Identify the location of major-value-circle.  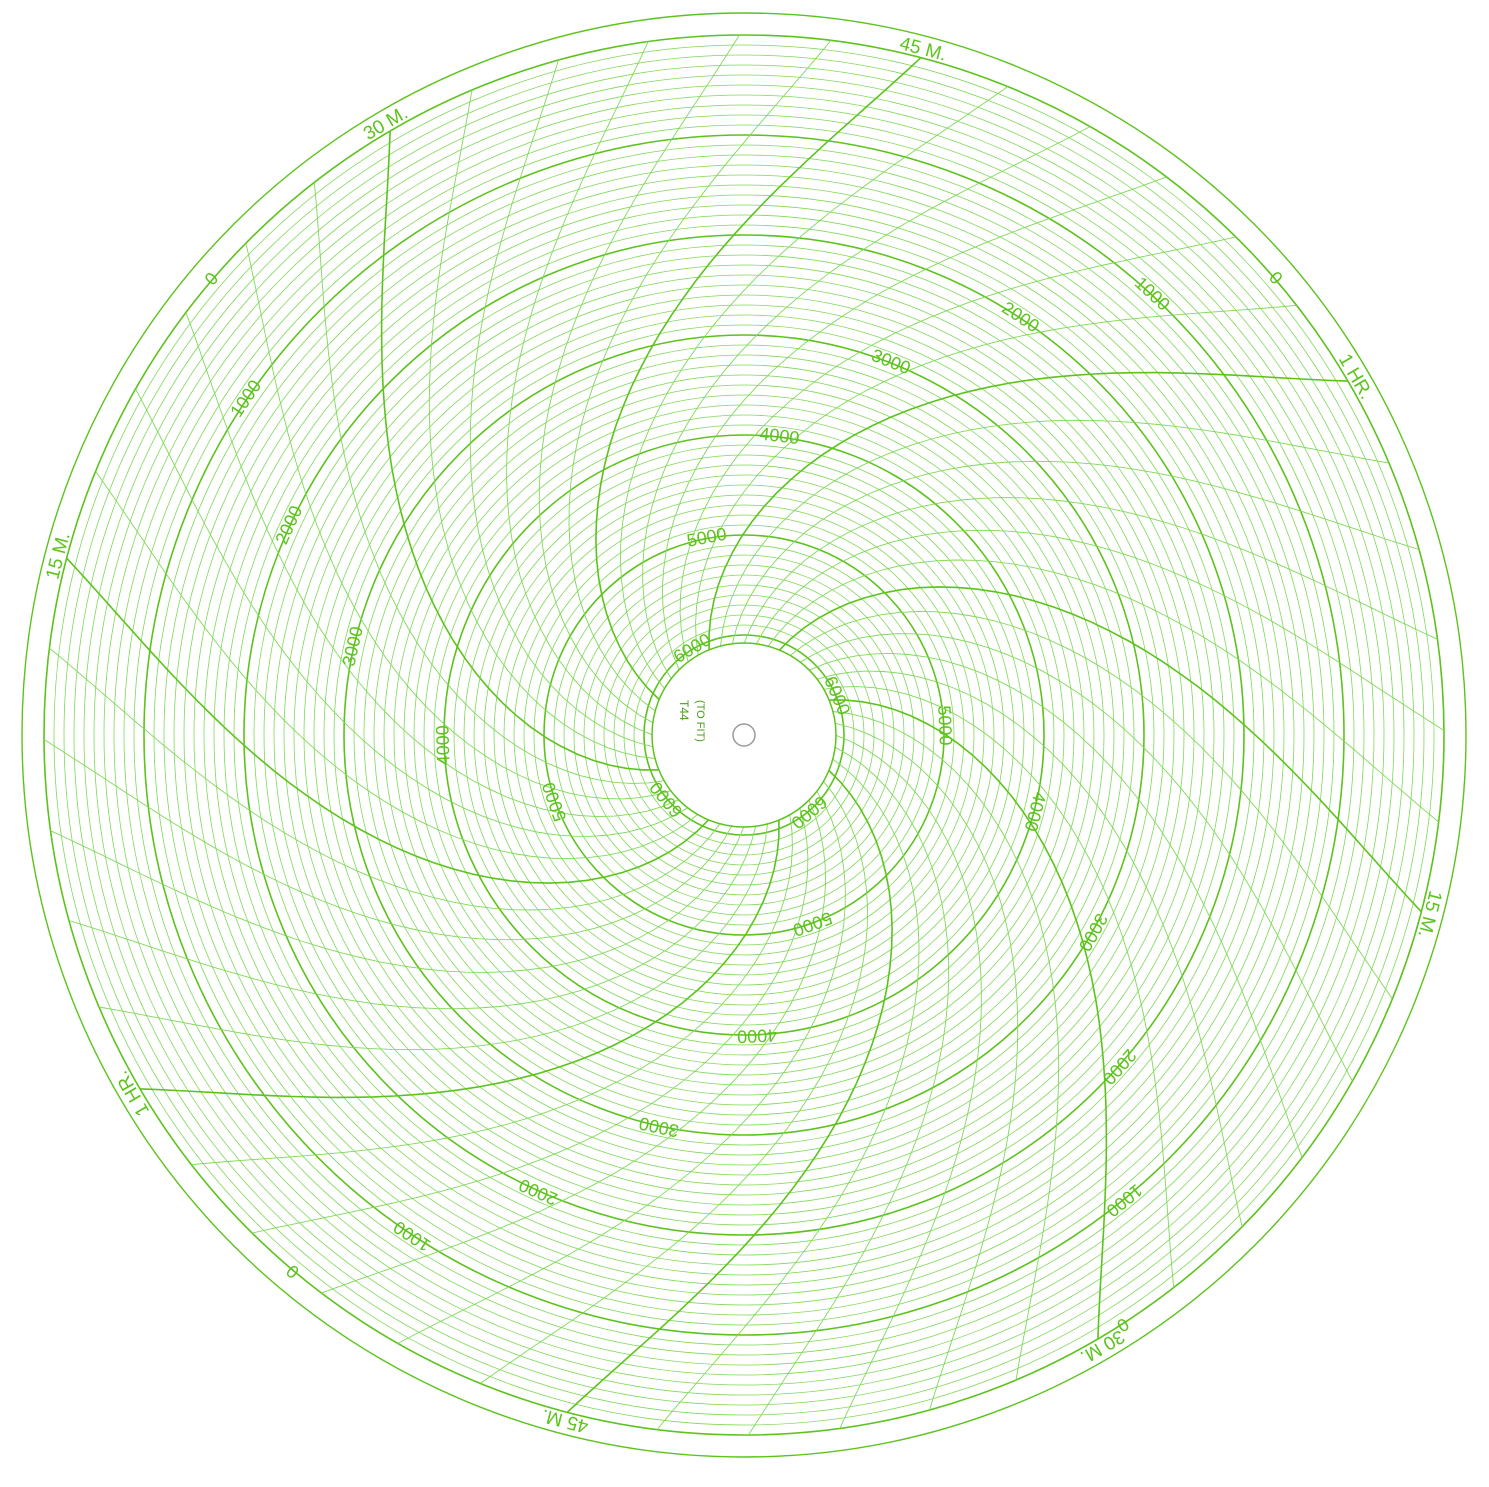
(744, 735).